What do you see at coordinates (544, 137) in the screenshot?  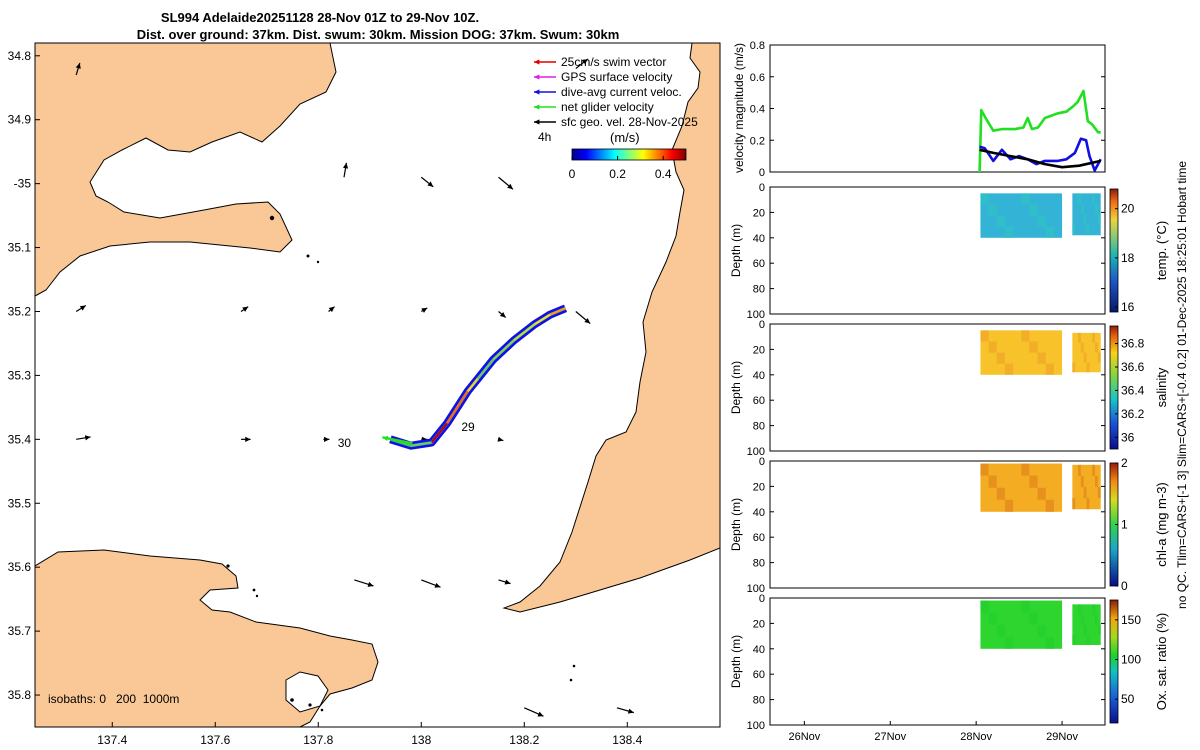 I see `colorbar-prefix: 4h` at bounding box center [544, 137].